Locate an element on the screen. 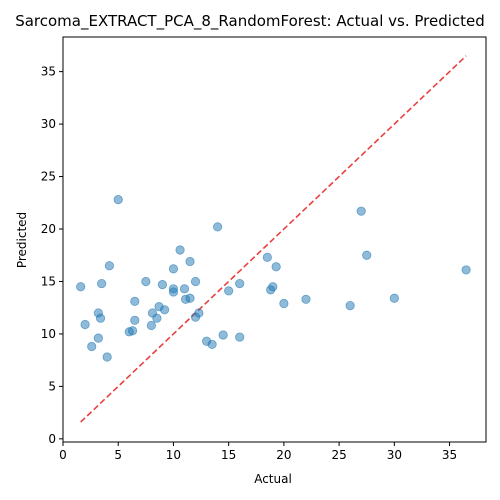  y-tick-label: 35 is located at coordinates (48, 72).